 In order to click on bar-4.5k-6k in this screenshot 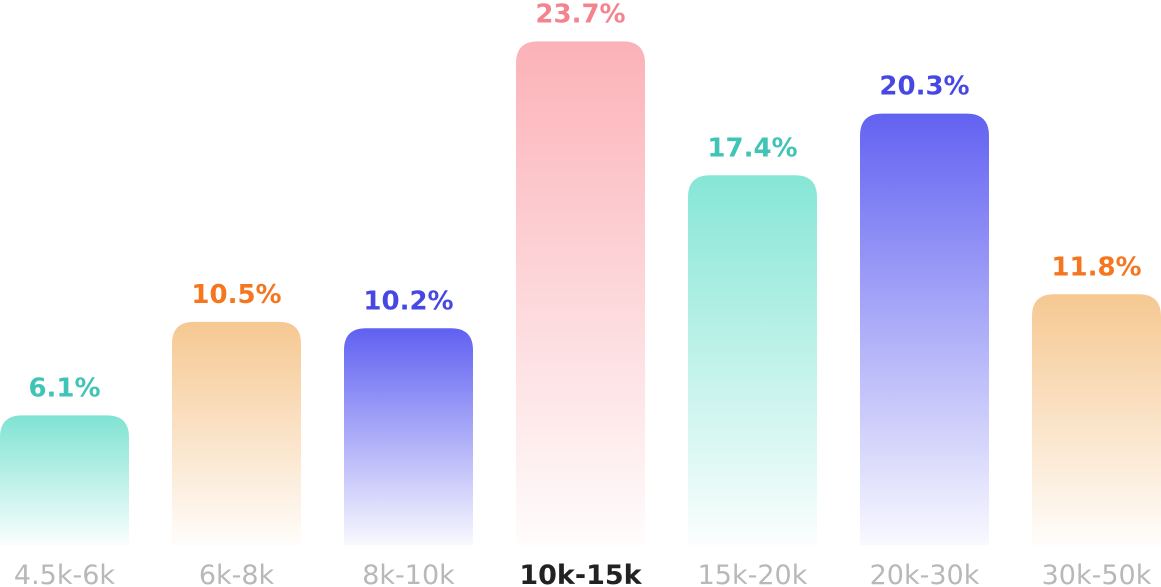, I will do `click(64, 480)`.